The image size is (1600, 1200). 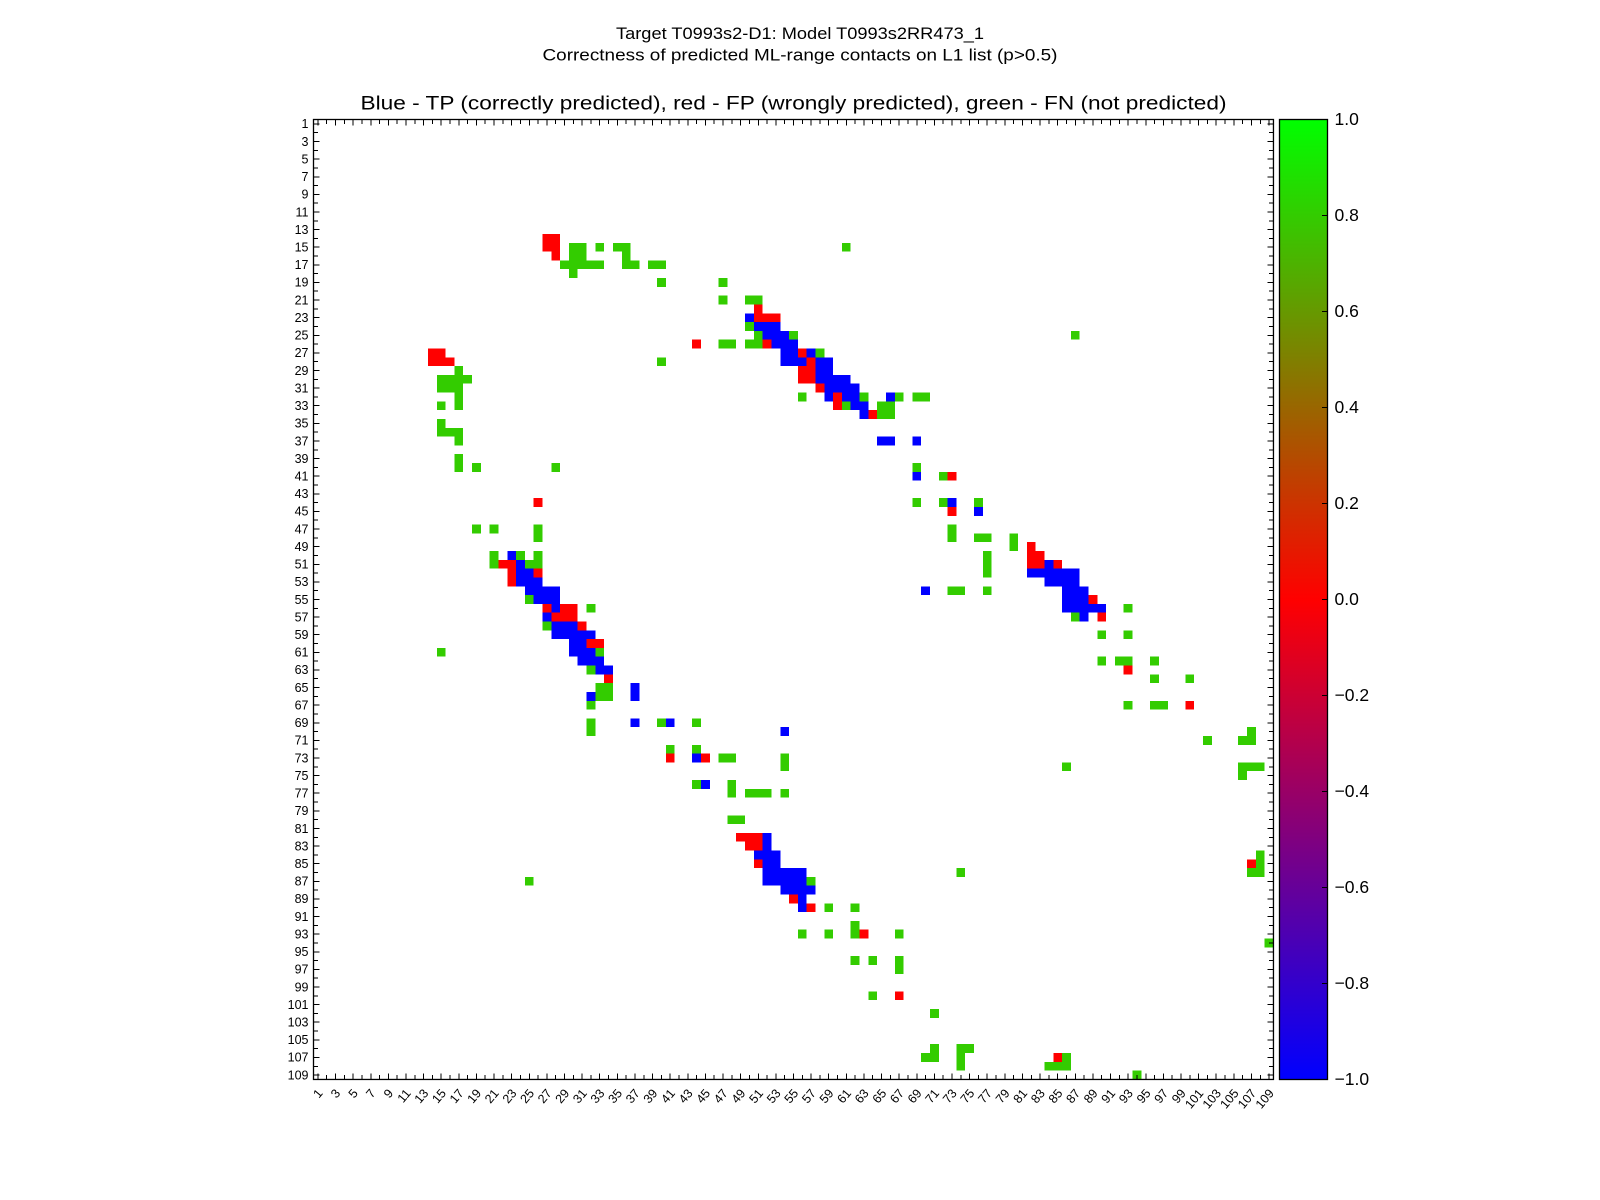 What do you see at coordinates (298, 1058) in the screenshot?
I see `svg-text: 107` at bounding box center [298, 1058].